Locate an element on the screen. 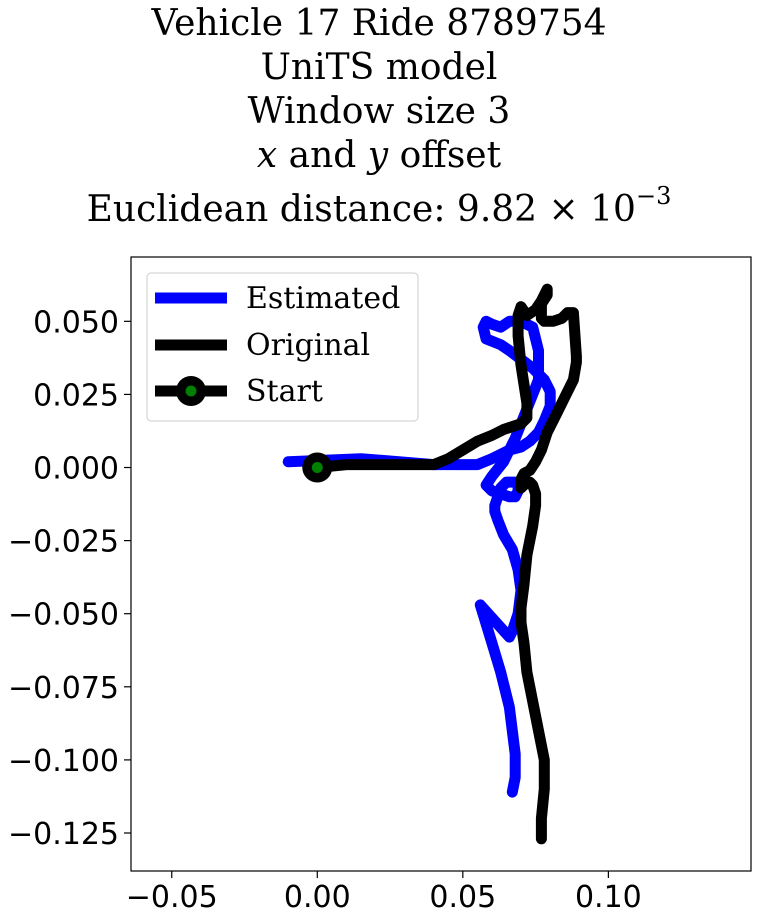 The image size is (758, 920). y-tick-label: −0.075 is located at coordinates (63, 688).